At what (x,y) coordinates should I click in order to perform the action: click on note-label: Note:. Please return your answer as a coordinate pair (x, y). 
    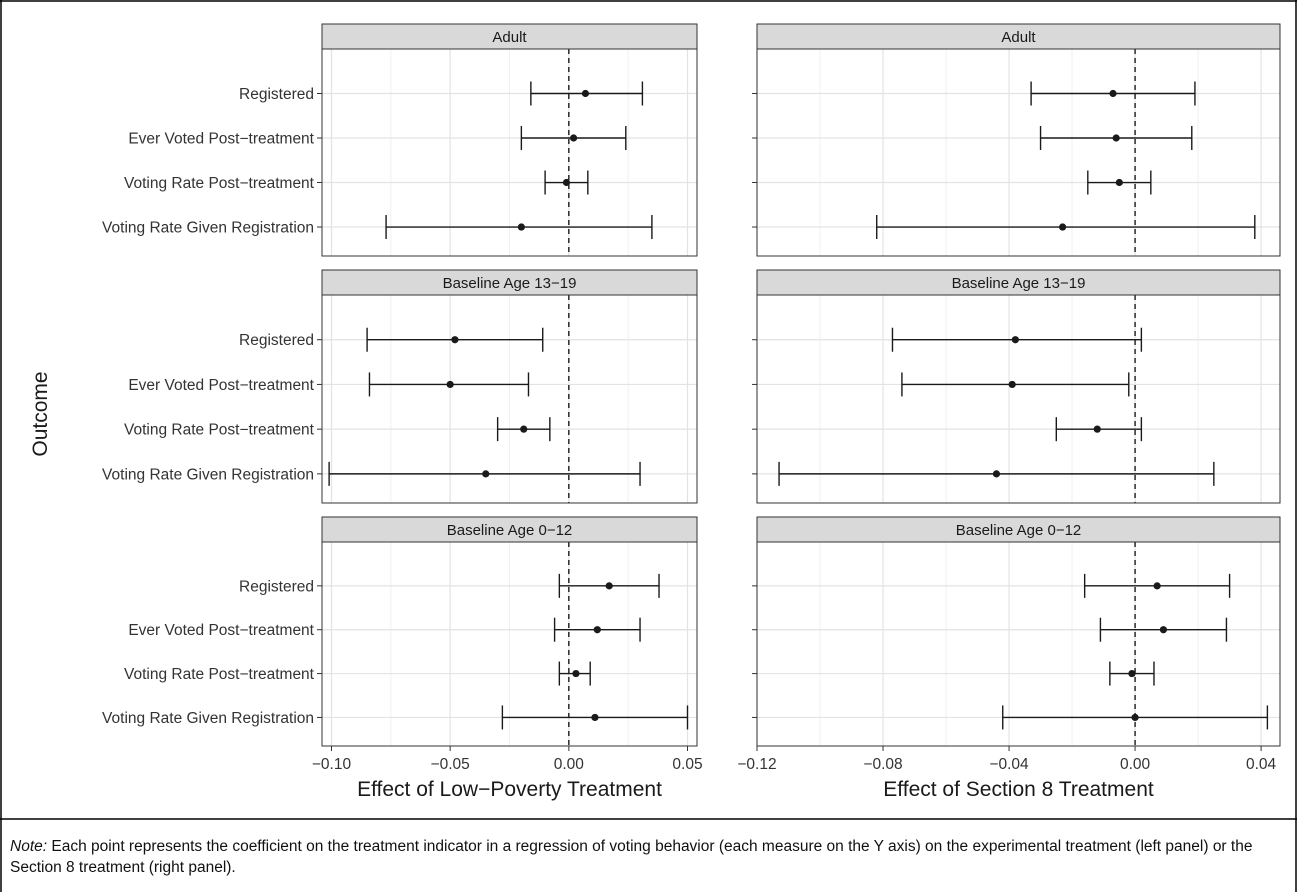
    Looking at the image, I should click on (29, 846).